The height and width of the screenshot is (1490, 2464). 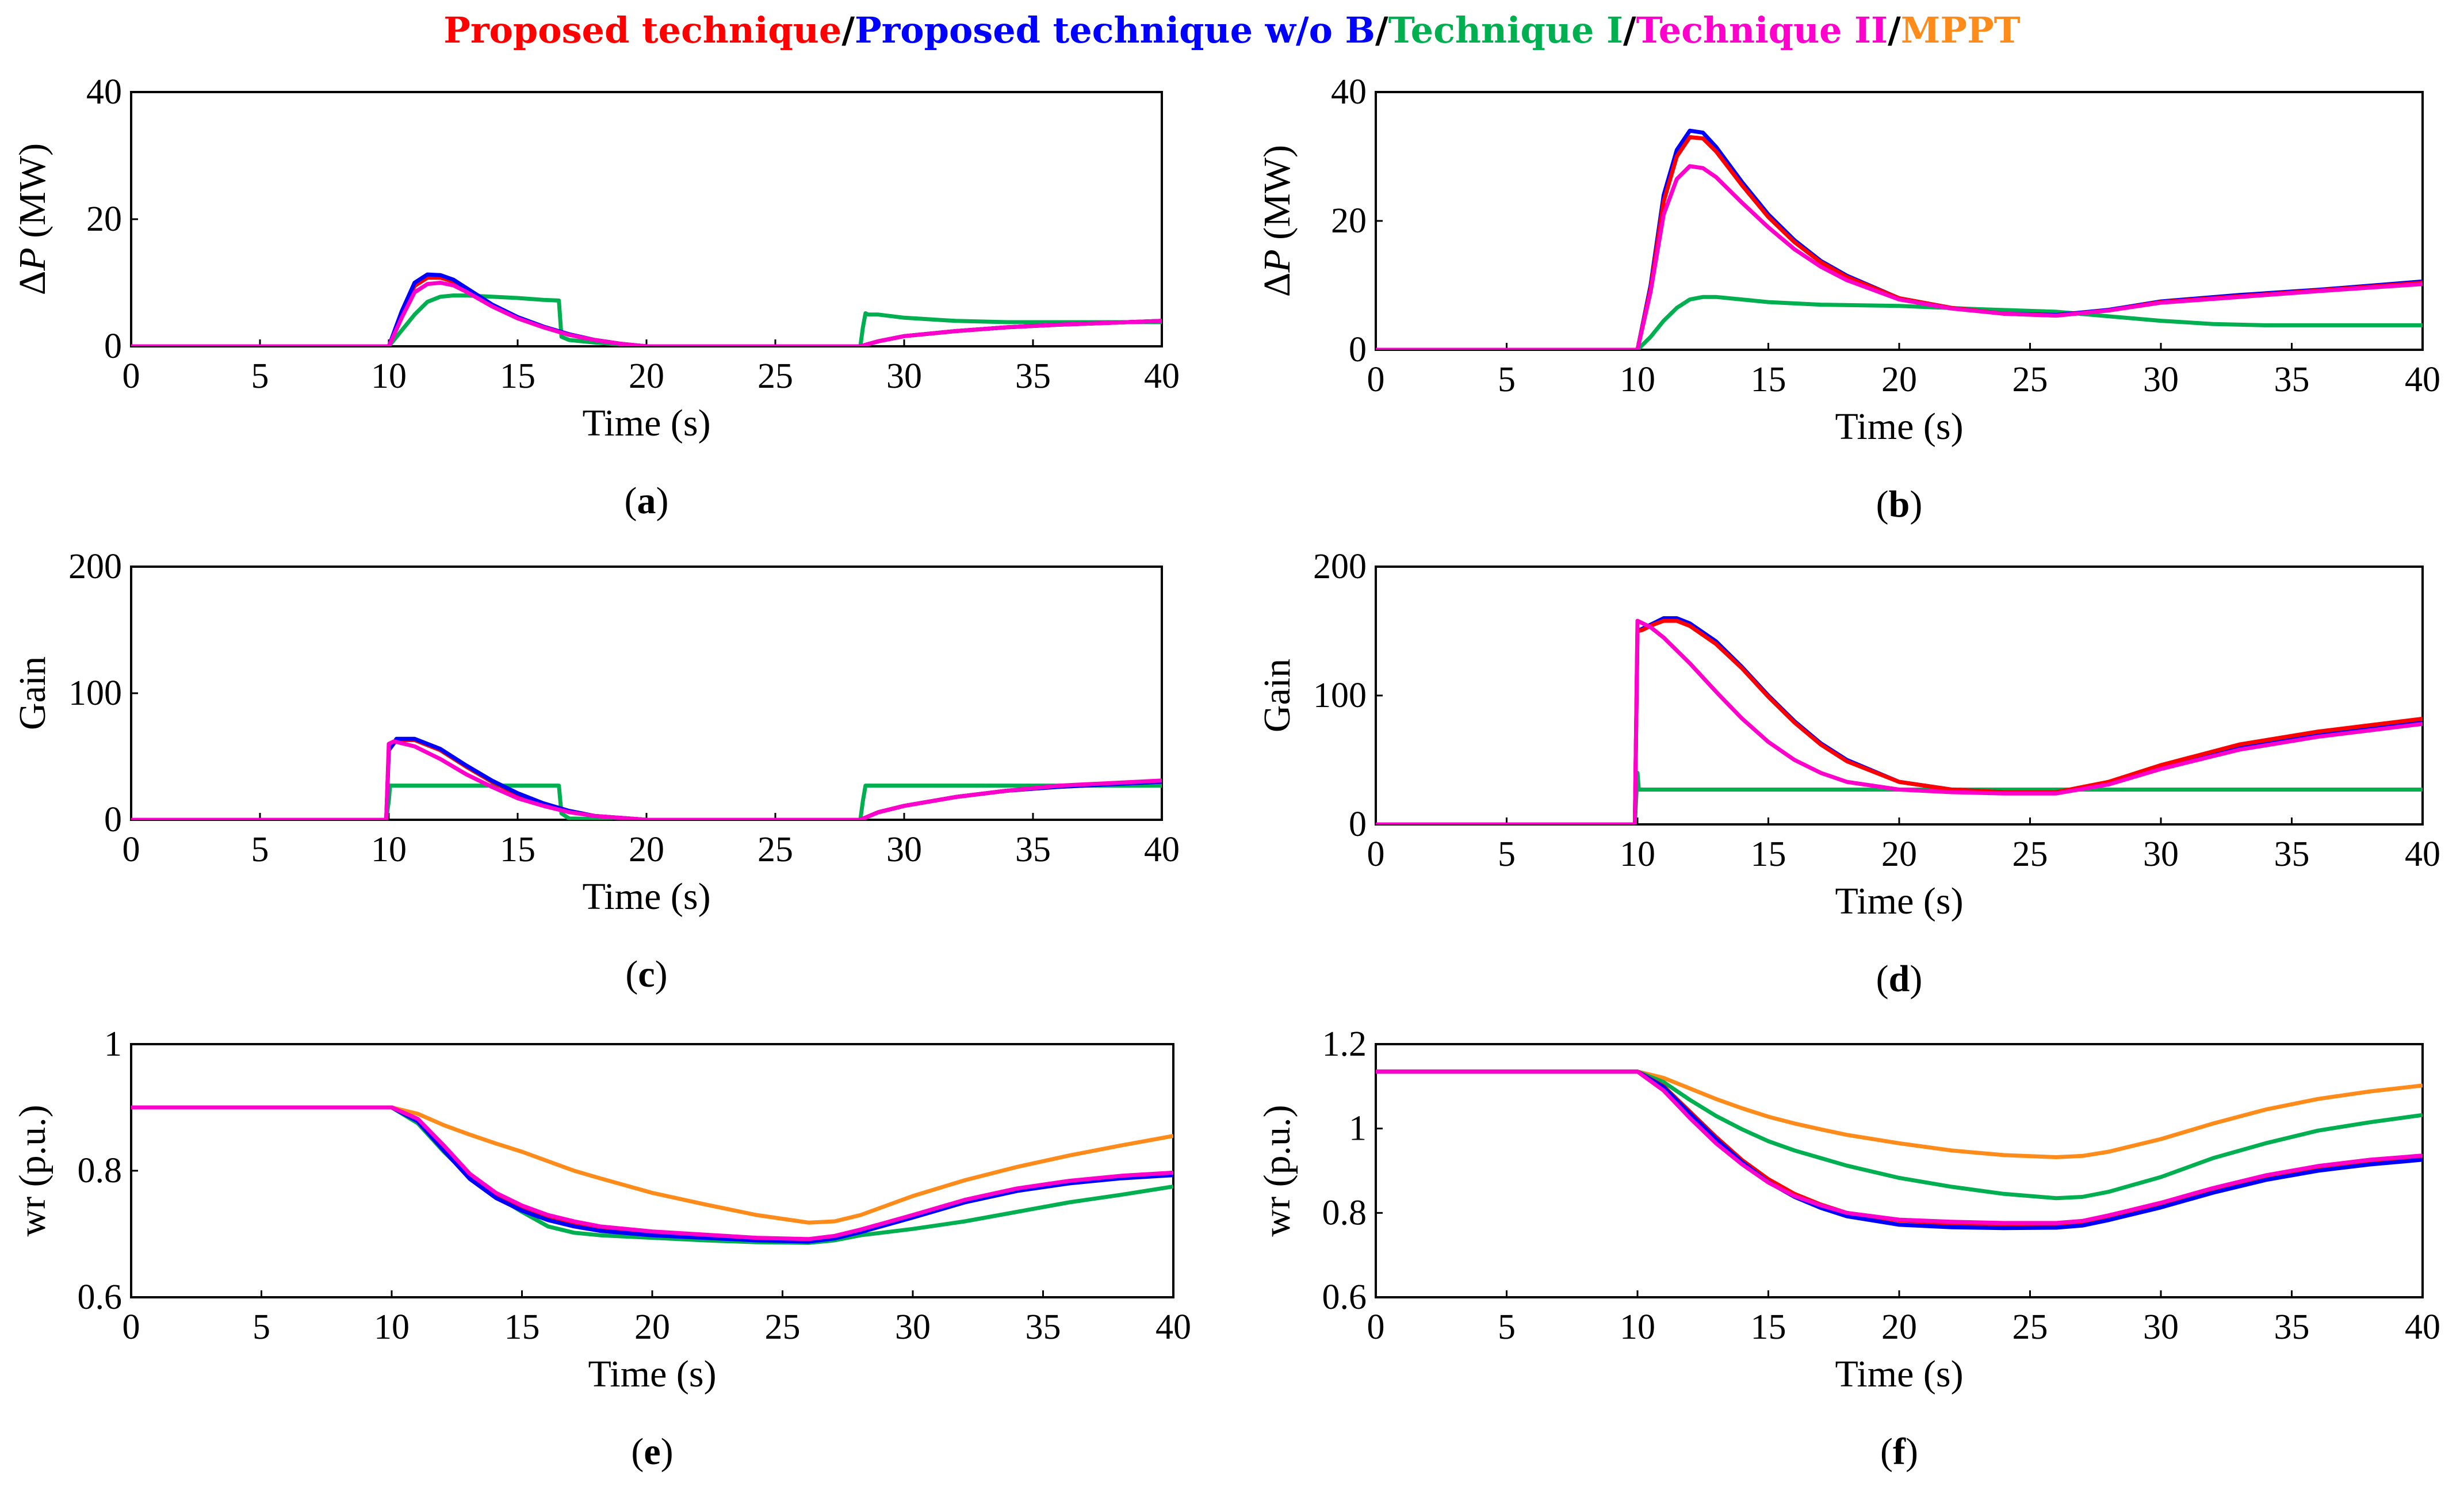 I want to click on panel-label-letter: e, so click(x=652, y=1452).